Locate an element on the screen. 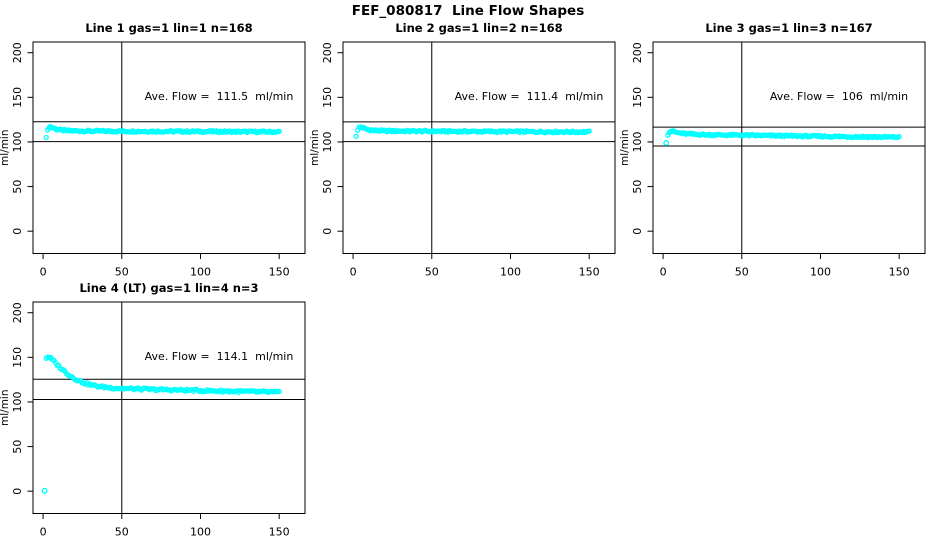 This screenshot has height=540, width=936. ave-flow-annotation: Ave. Flow = 111.4 ml/min is located at coordinates (529, 96).